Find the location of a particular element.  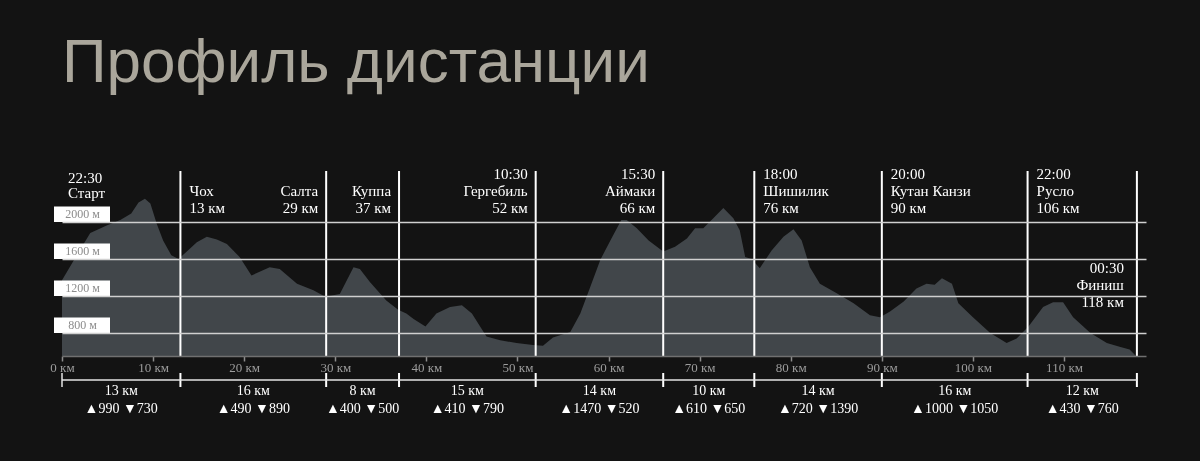

text: 14 км ▲1470 ▼520 is located at coordinates (599, 399).